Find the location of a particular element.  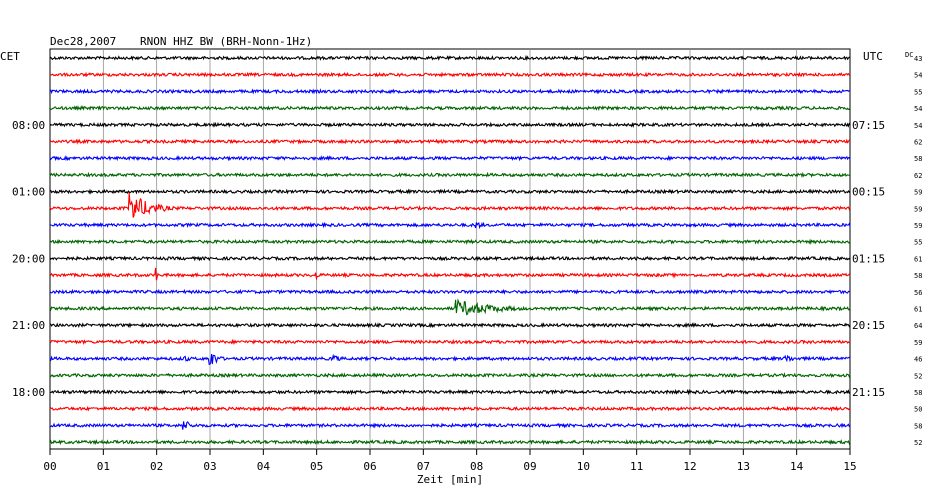

x-tick-label: 08 is located at coordinates (476, 466).